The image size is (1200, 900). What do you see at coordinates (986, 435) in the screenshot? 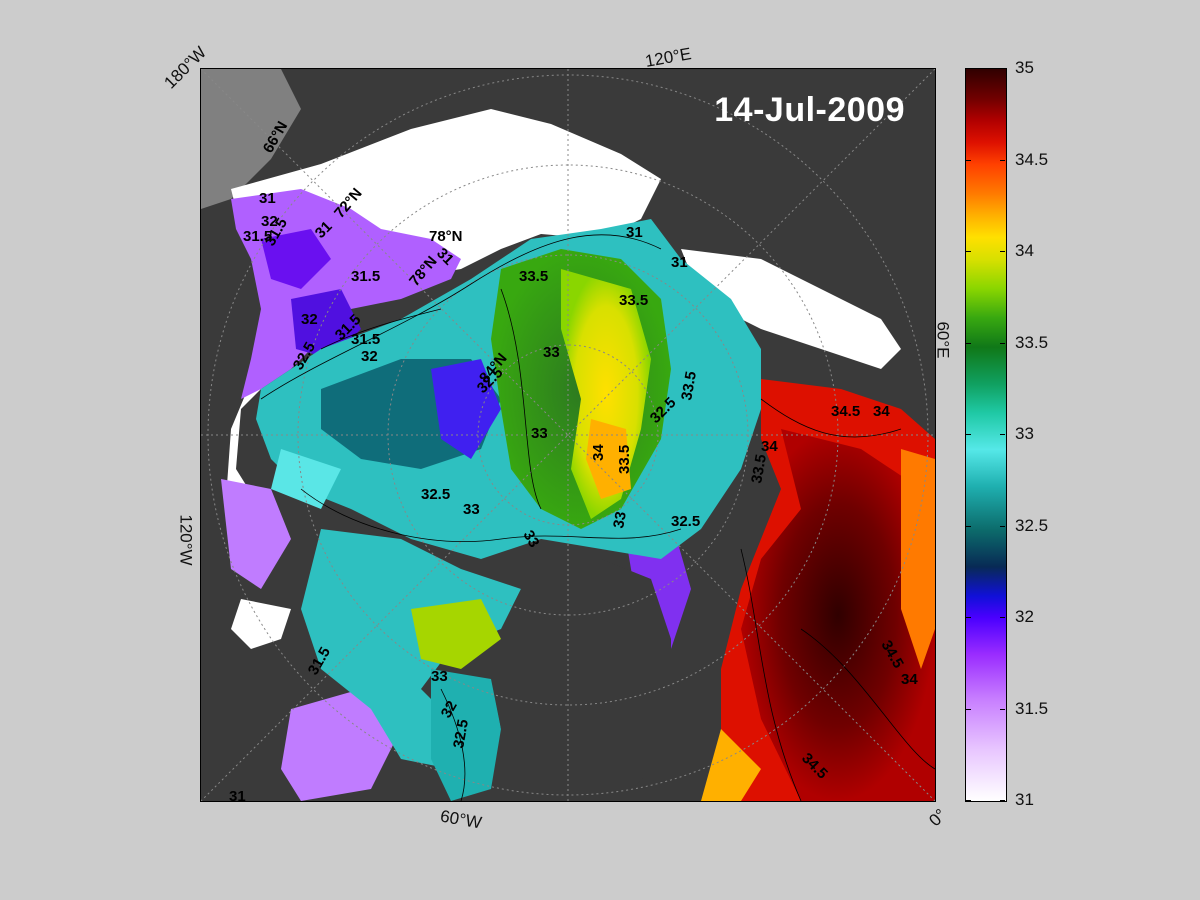
I see `colorbar` at bounding box center [986, 435].